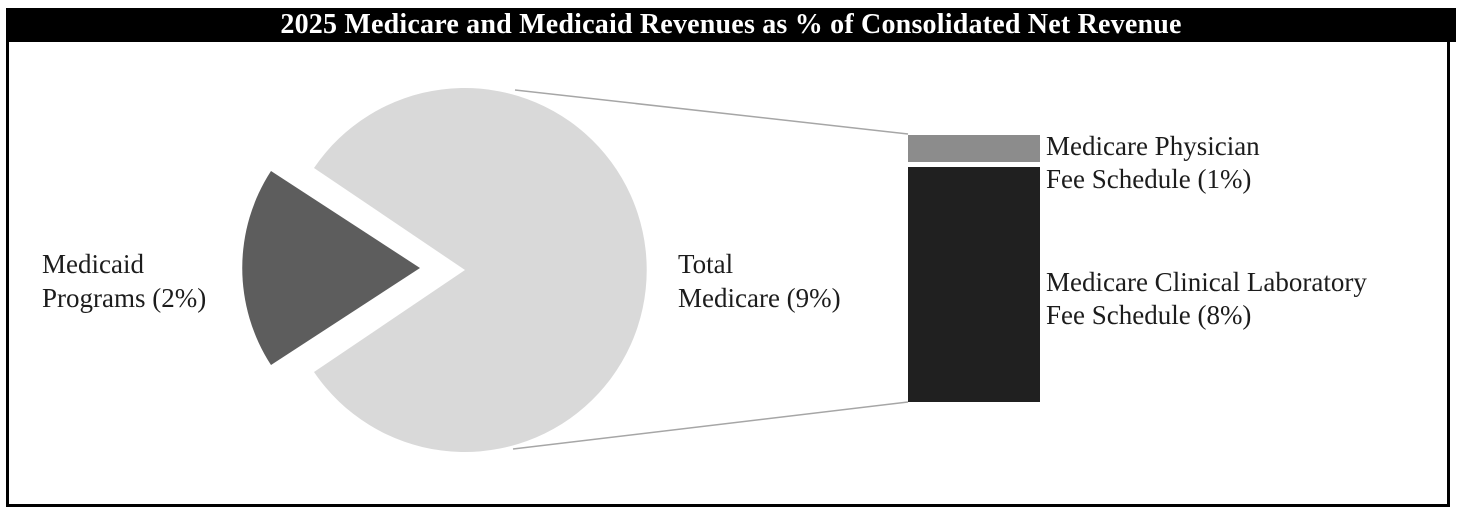 This screenshot has height=517, width=1464. I want to click on clinical-lab-fee-schedule-label-line1: Medicare Clinical Laboratory, so click(1206, 282).